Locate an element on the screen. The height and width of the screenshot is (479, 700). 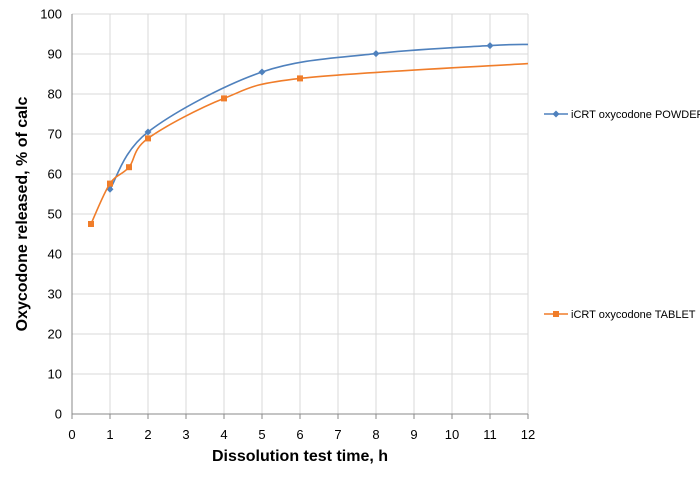
y-tick-label: 40 is located at coordinates (55, 254).